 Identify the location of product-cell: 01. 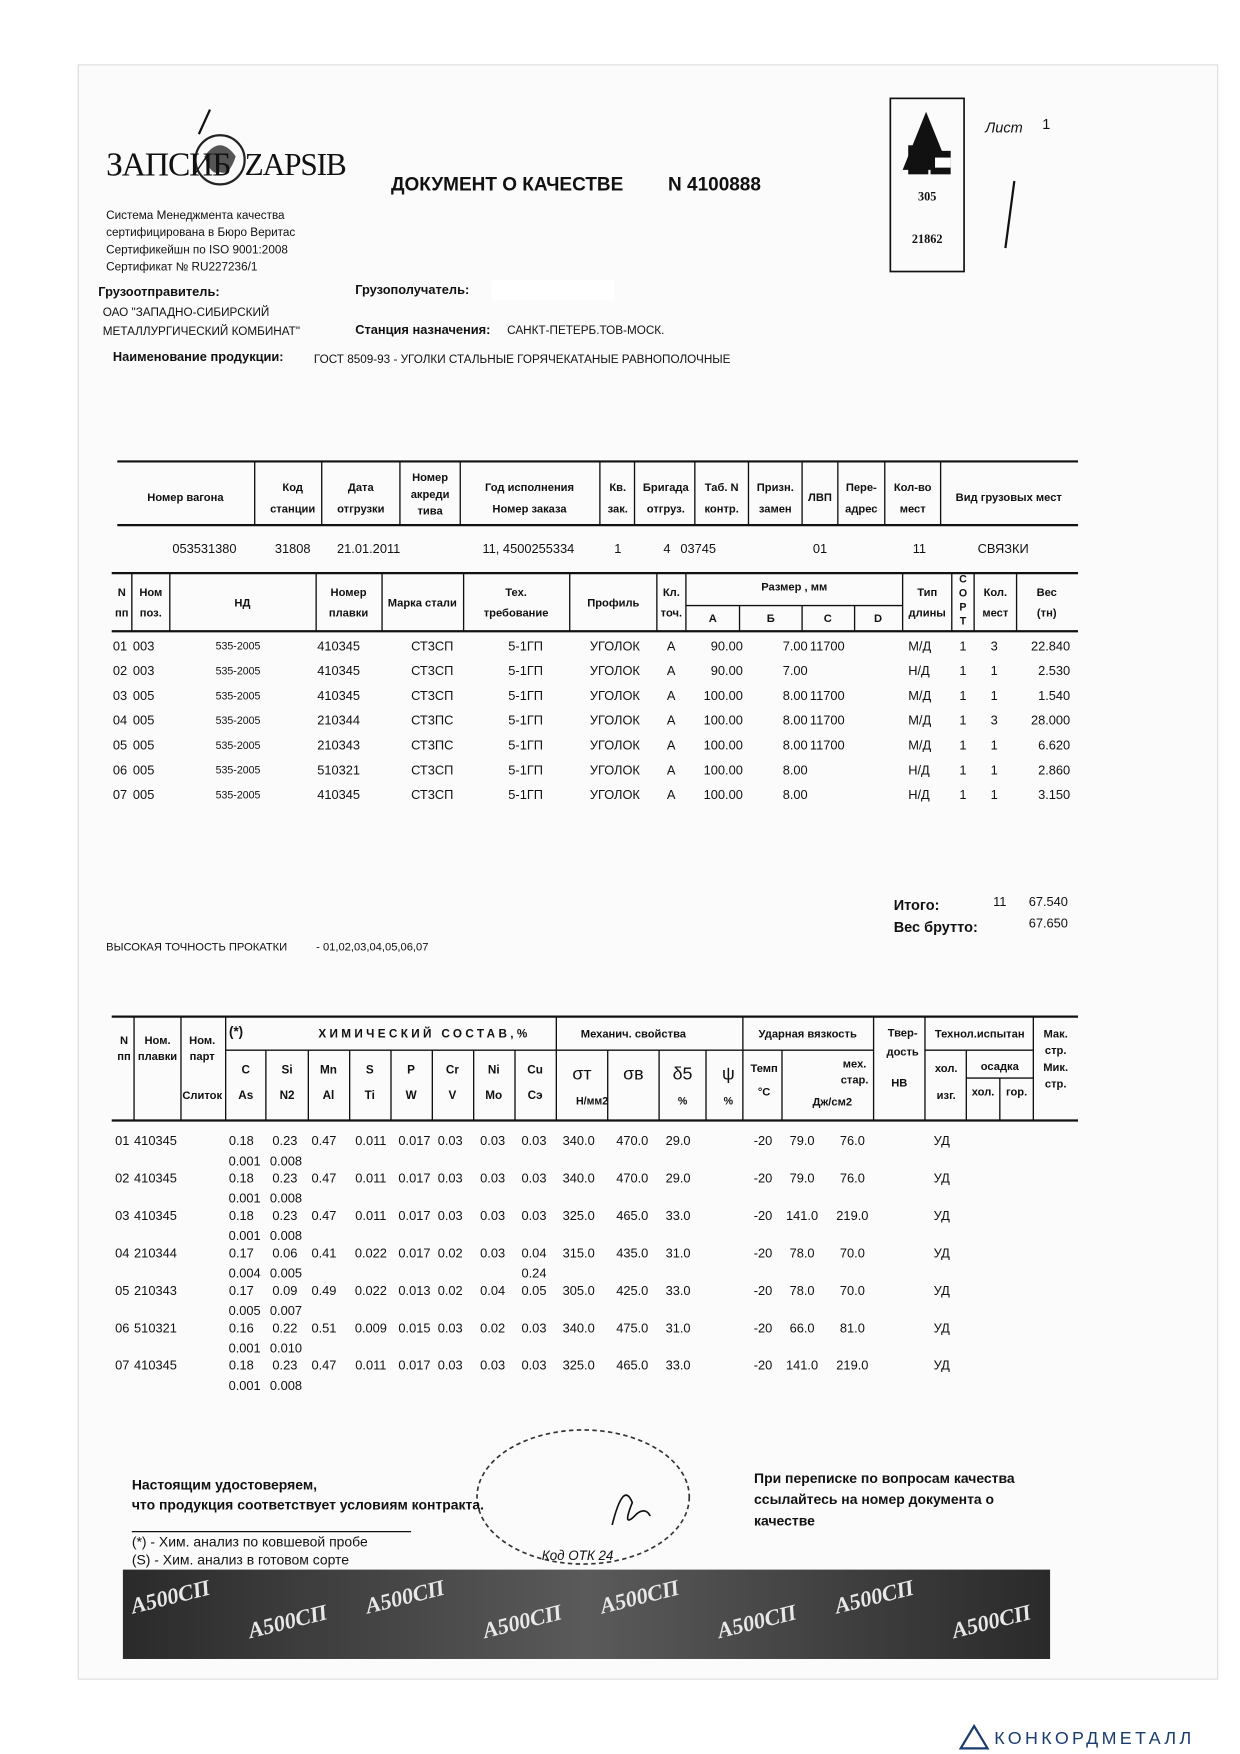
(120, 645).